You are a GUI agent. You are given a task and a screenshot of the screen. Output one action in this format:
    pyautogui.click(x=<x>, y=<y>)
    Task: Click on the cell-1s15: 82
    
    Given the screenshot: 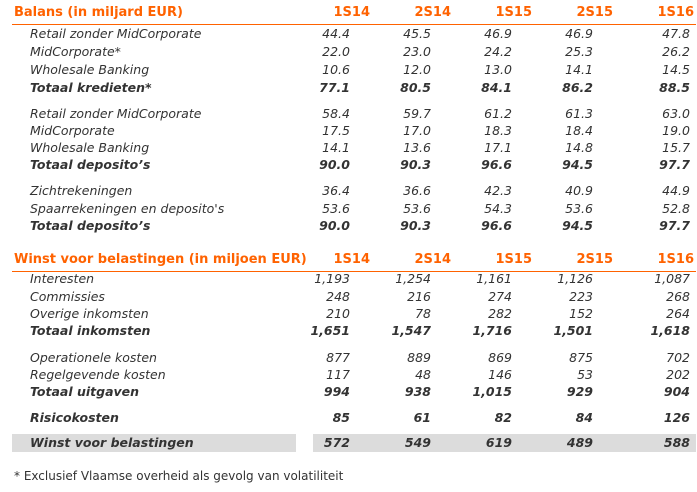 What is the action you would take?
    pyautogui.click(x=503, y=417)
    